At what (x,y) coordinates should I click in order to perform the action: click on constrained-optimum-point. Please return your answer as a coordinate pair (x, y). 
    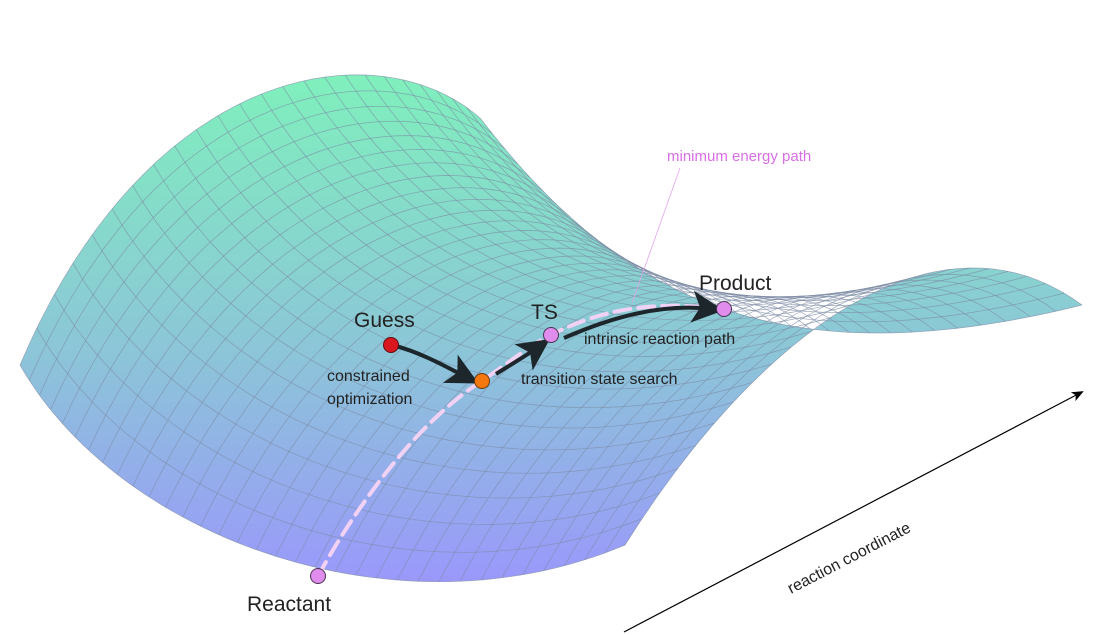
    Looking at the image, I should click on (482, 381).